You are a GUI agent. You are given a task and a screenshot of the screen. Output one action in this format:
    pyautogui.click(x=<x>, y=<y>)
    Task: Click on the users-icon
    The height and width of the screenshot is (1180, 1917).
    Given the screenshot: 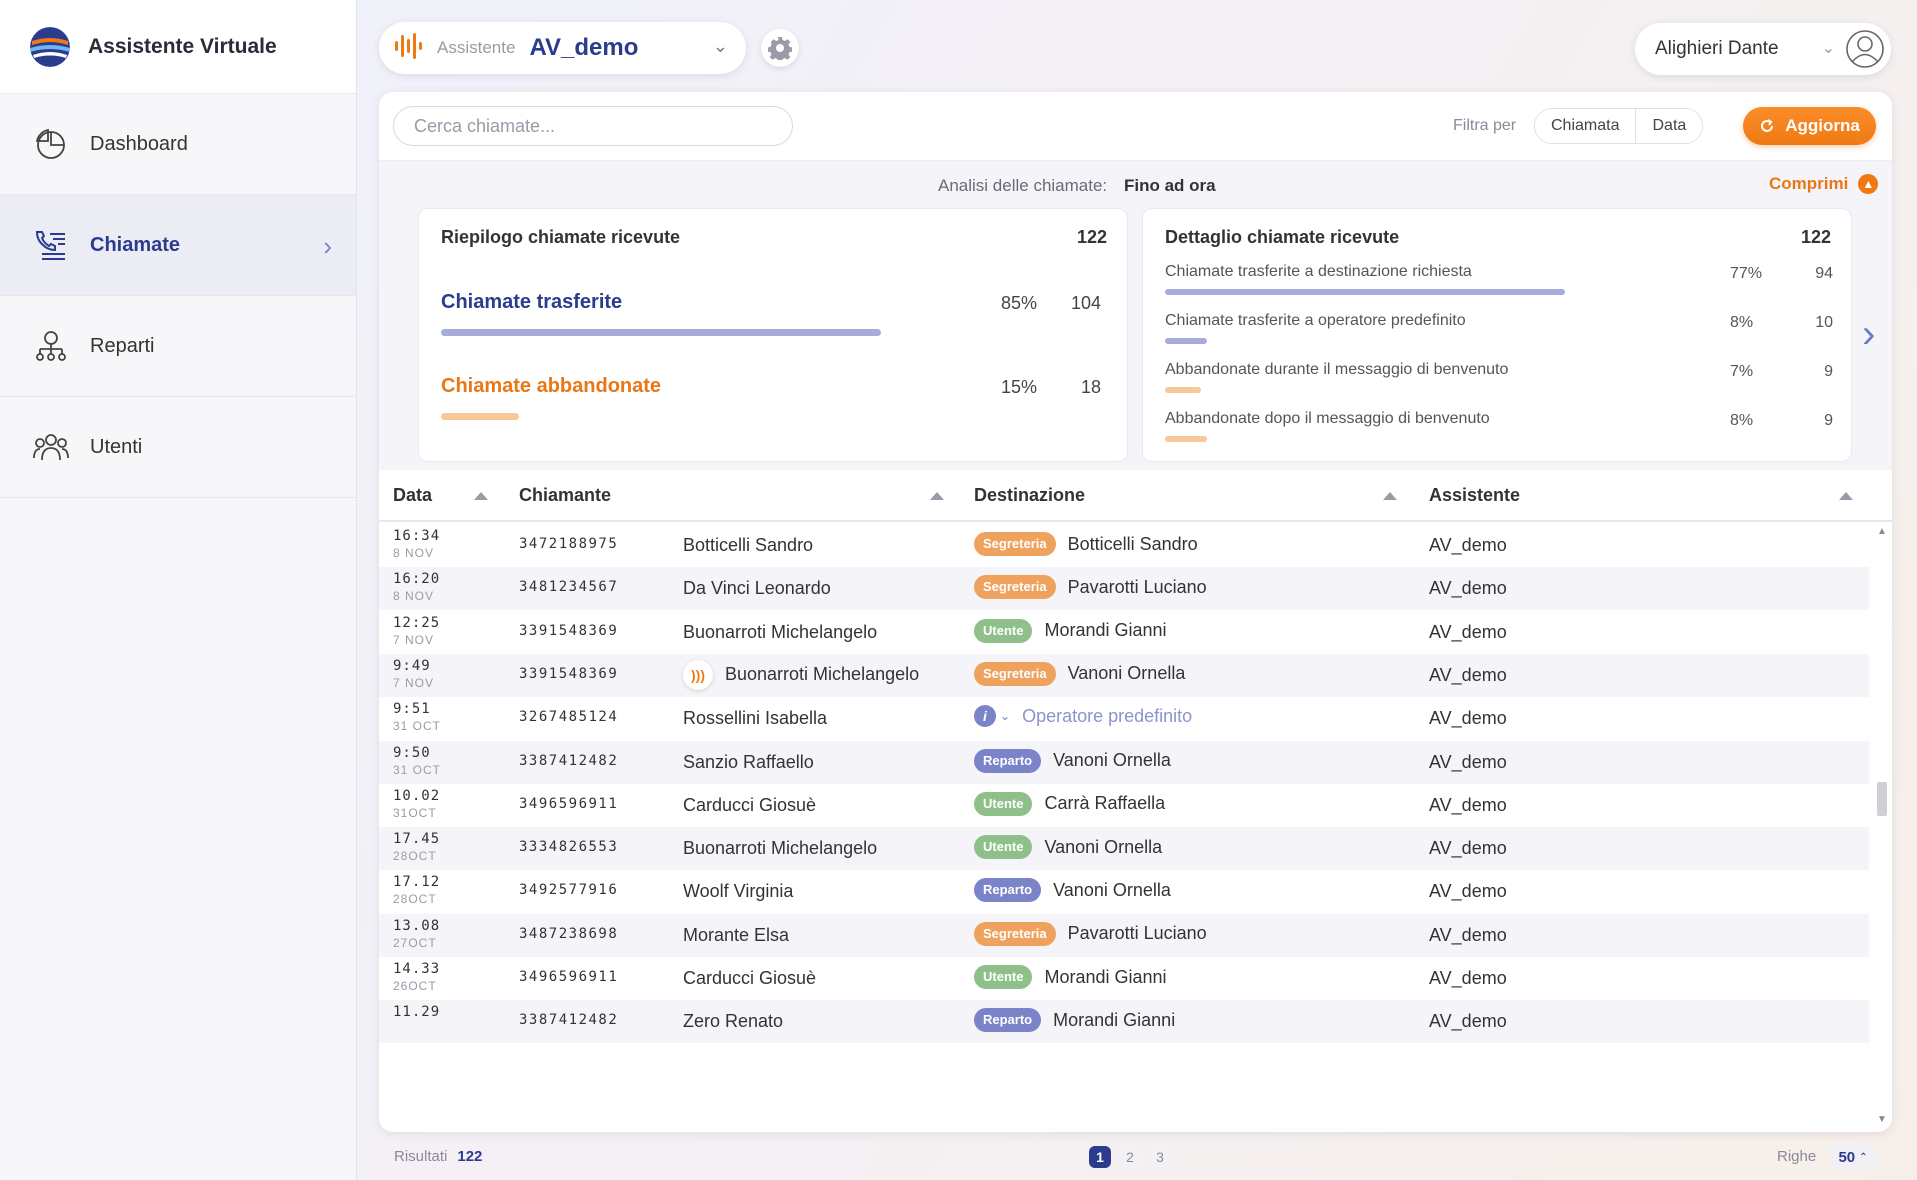 What is the action you would take?
    pyautogui.click(x=51, y=447)
    